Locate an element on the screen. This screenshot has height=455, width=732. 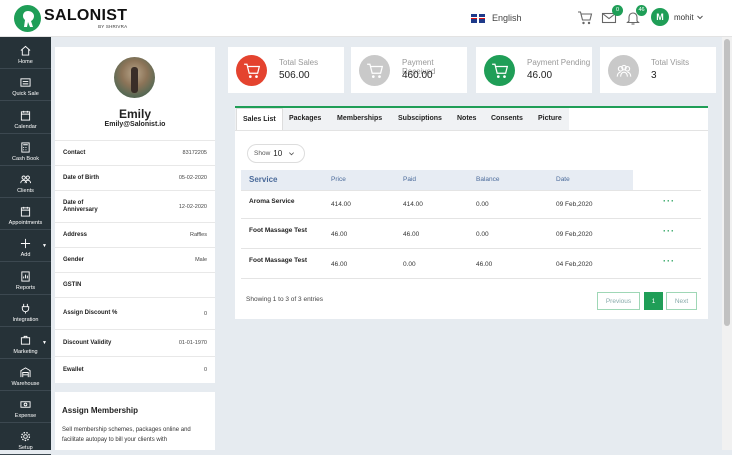
users-icon is located at coordinates (25, 179).